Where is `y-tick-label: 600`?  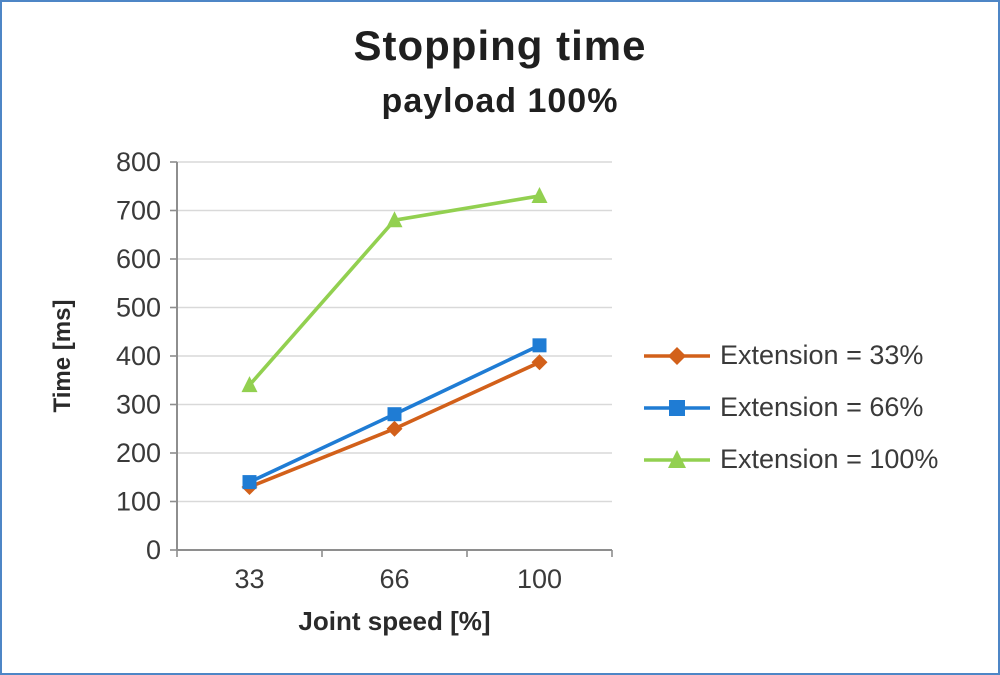
y-tick-label: 600 is located at coordinates (138, 259).